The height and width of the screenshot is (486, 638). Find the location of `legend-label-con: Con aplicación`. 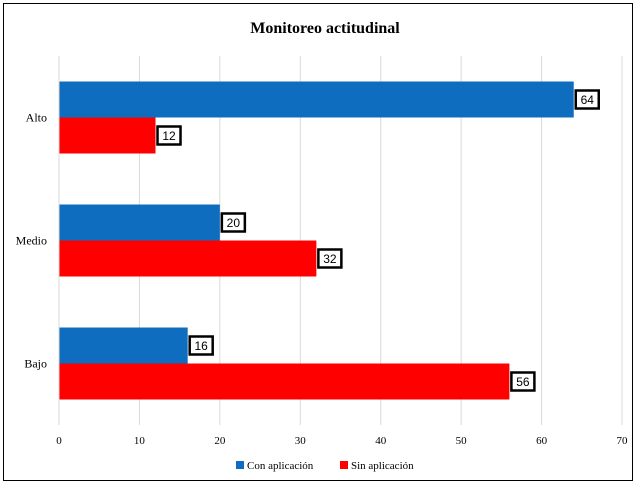

legend-label-con: Con aplicación is located at coordinates (280, 466).